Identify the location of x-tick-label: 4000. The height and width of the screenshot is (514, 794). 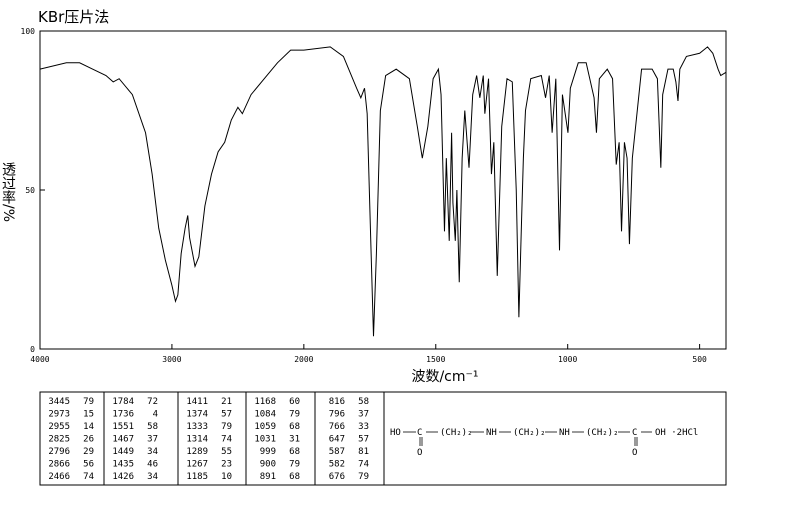
(39, 359).